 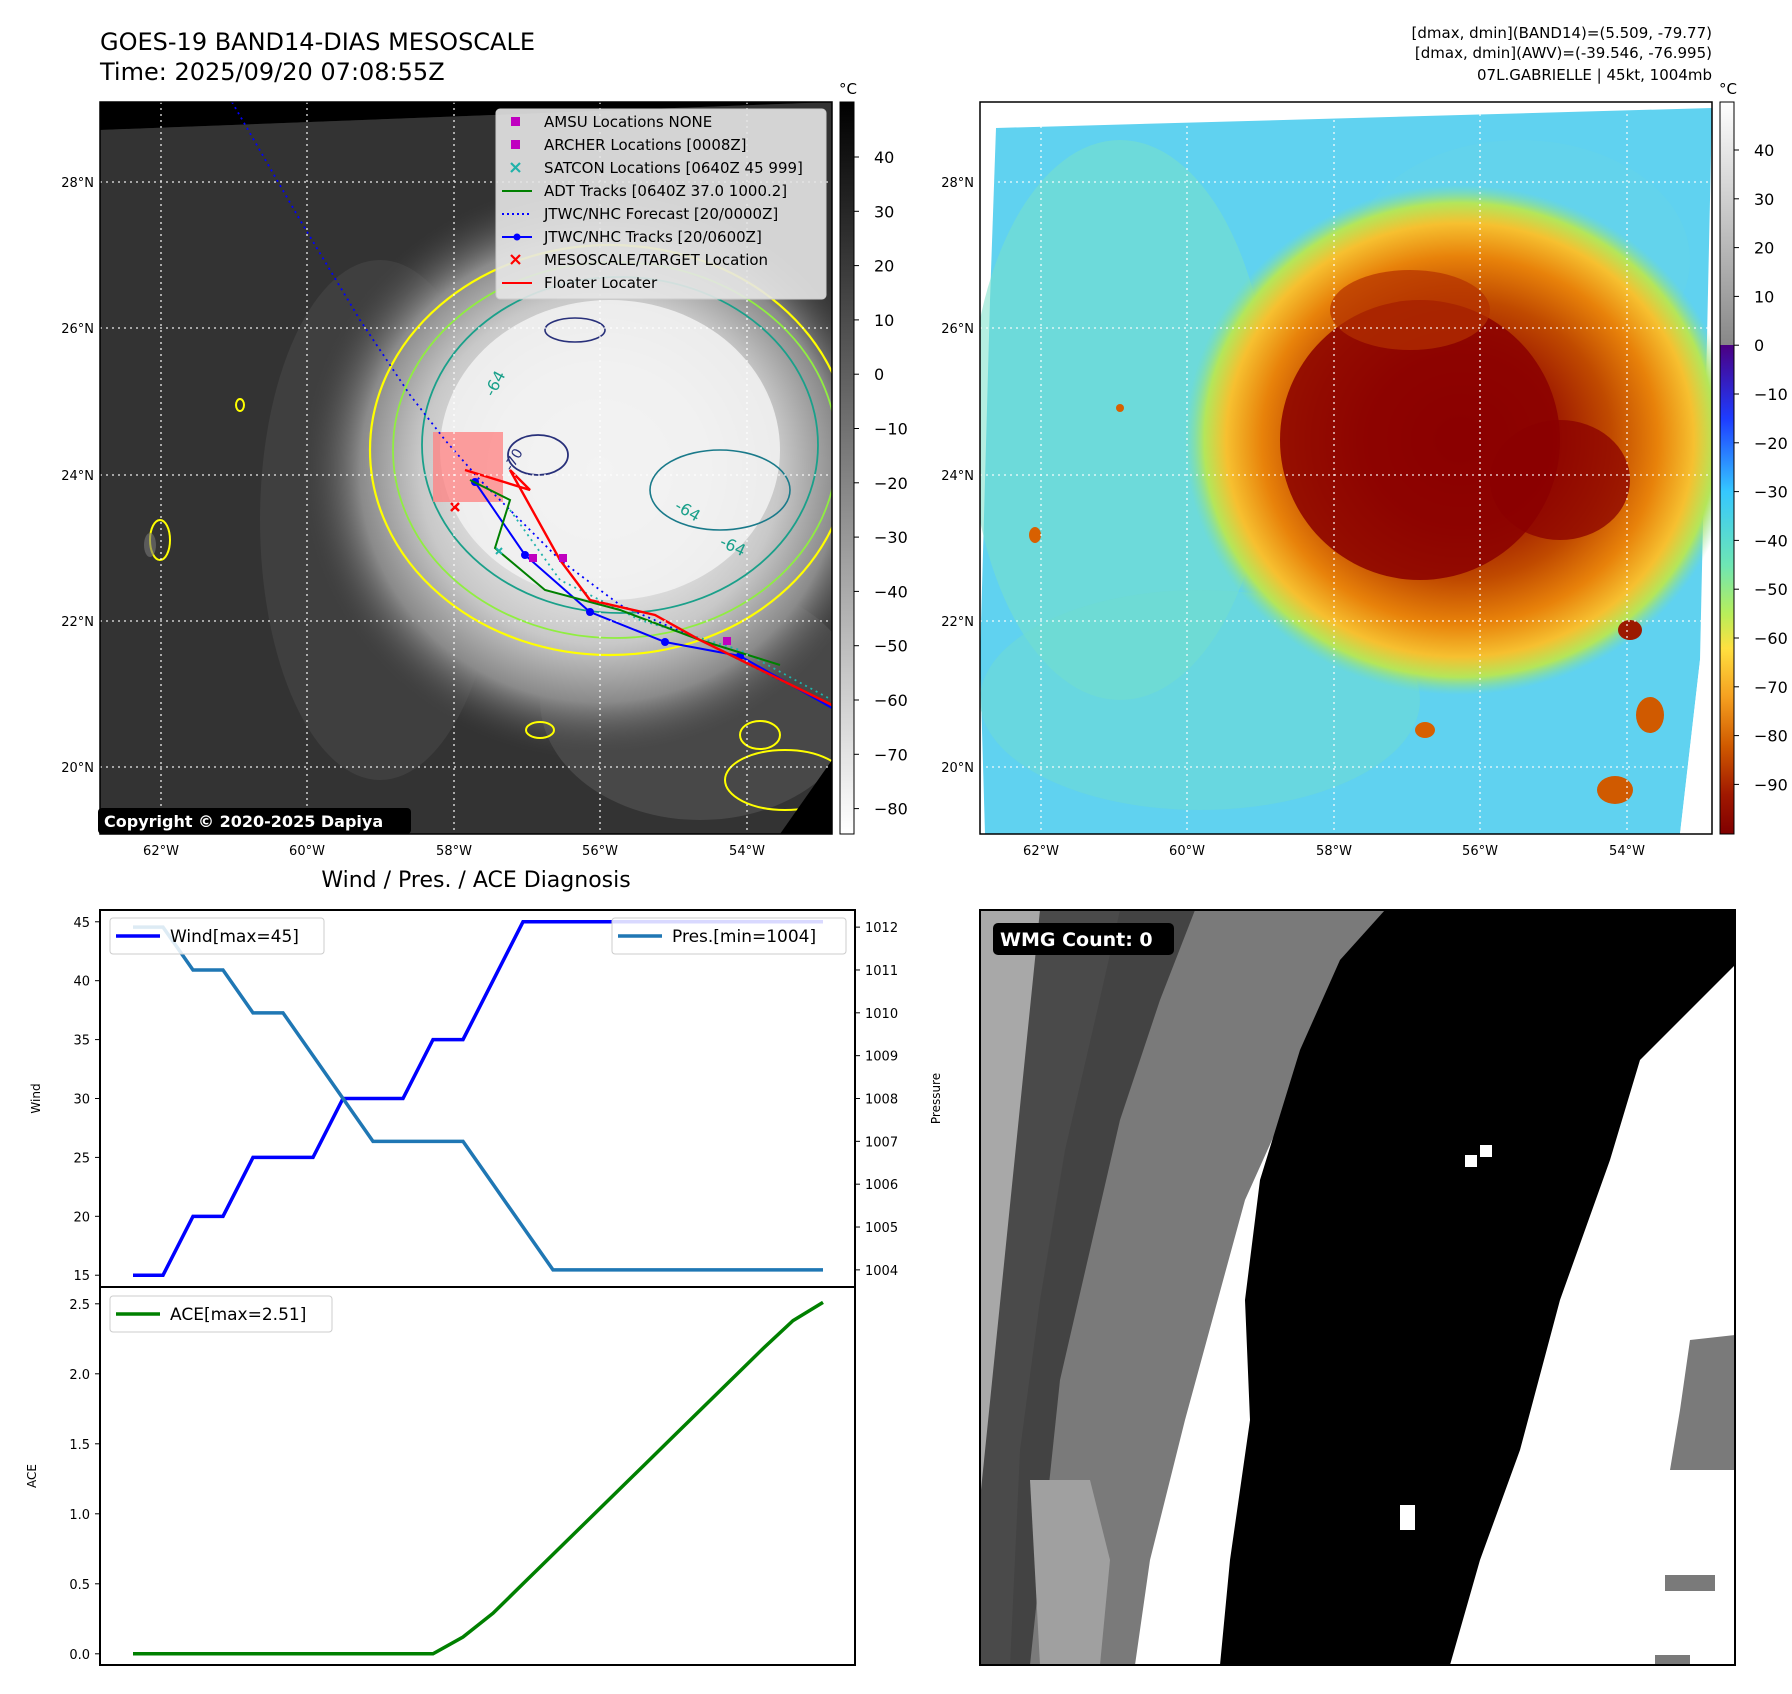 I want to click on pres-ytick-label: 1009, so click(x=881, y=1057).